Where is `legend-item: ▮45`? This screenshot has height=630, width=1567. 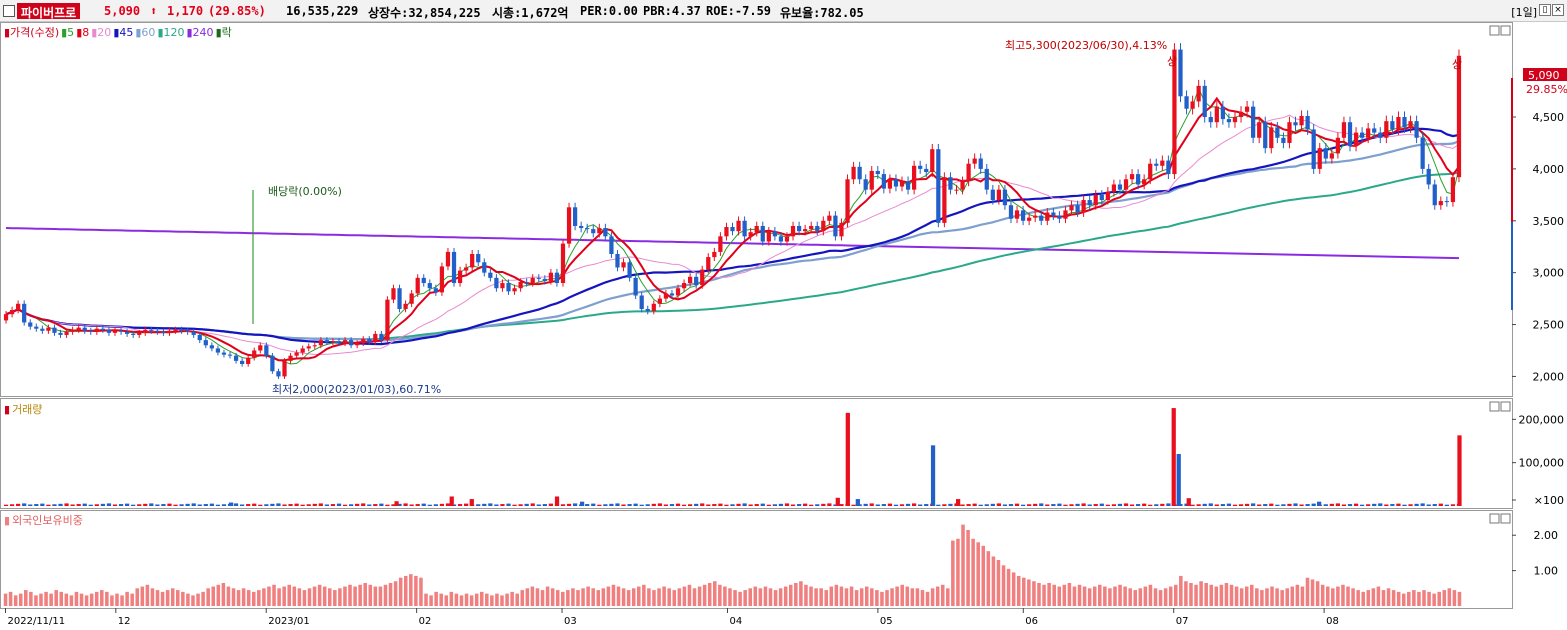 legend-item: ▮45 is located at coordinates (123, 32).